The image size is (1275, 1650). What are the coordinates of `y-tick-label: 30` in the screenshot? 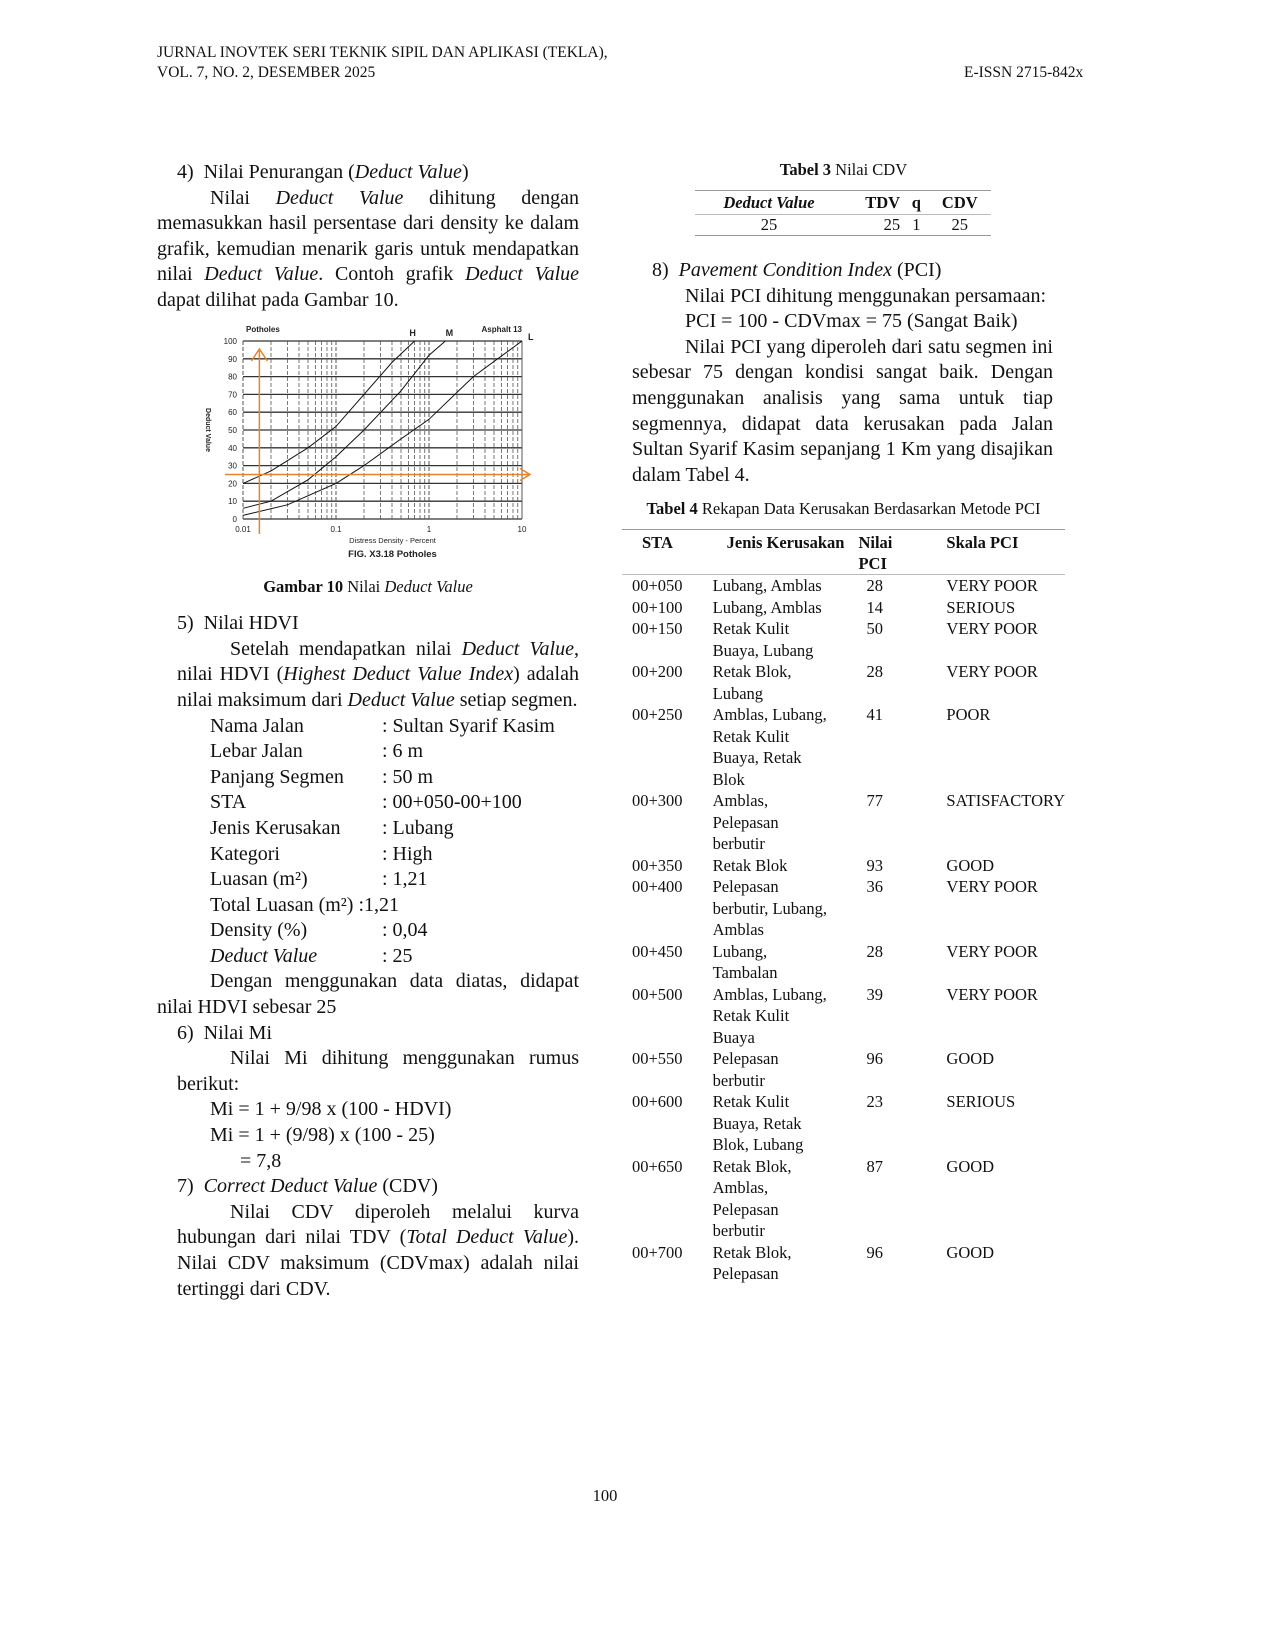 It's located at (232, 465).